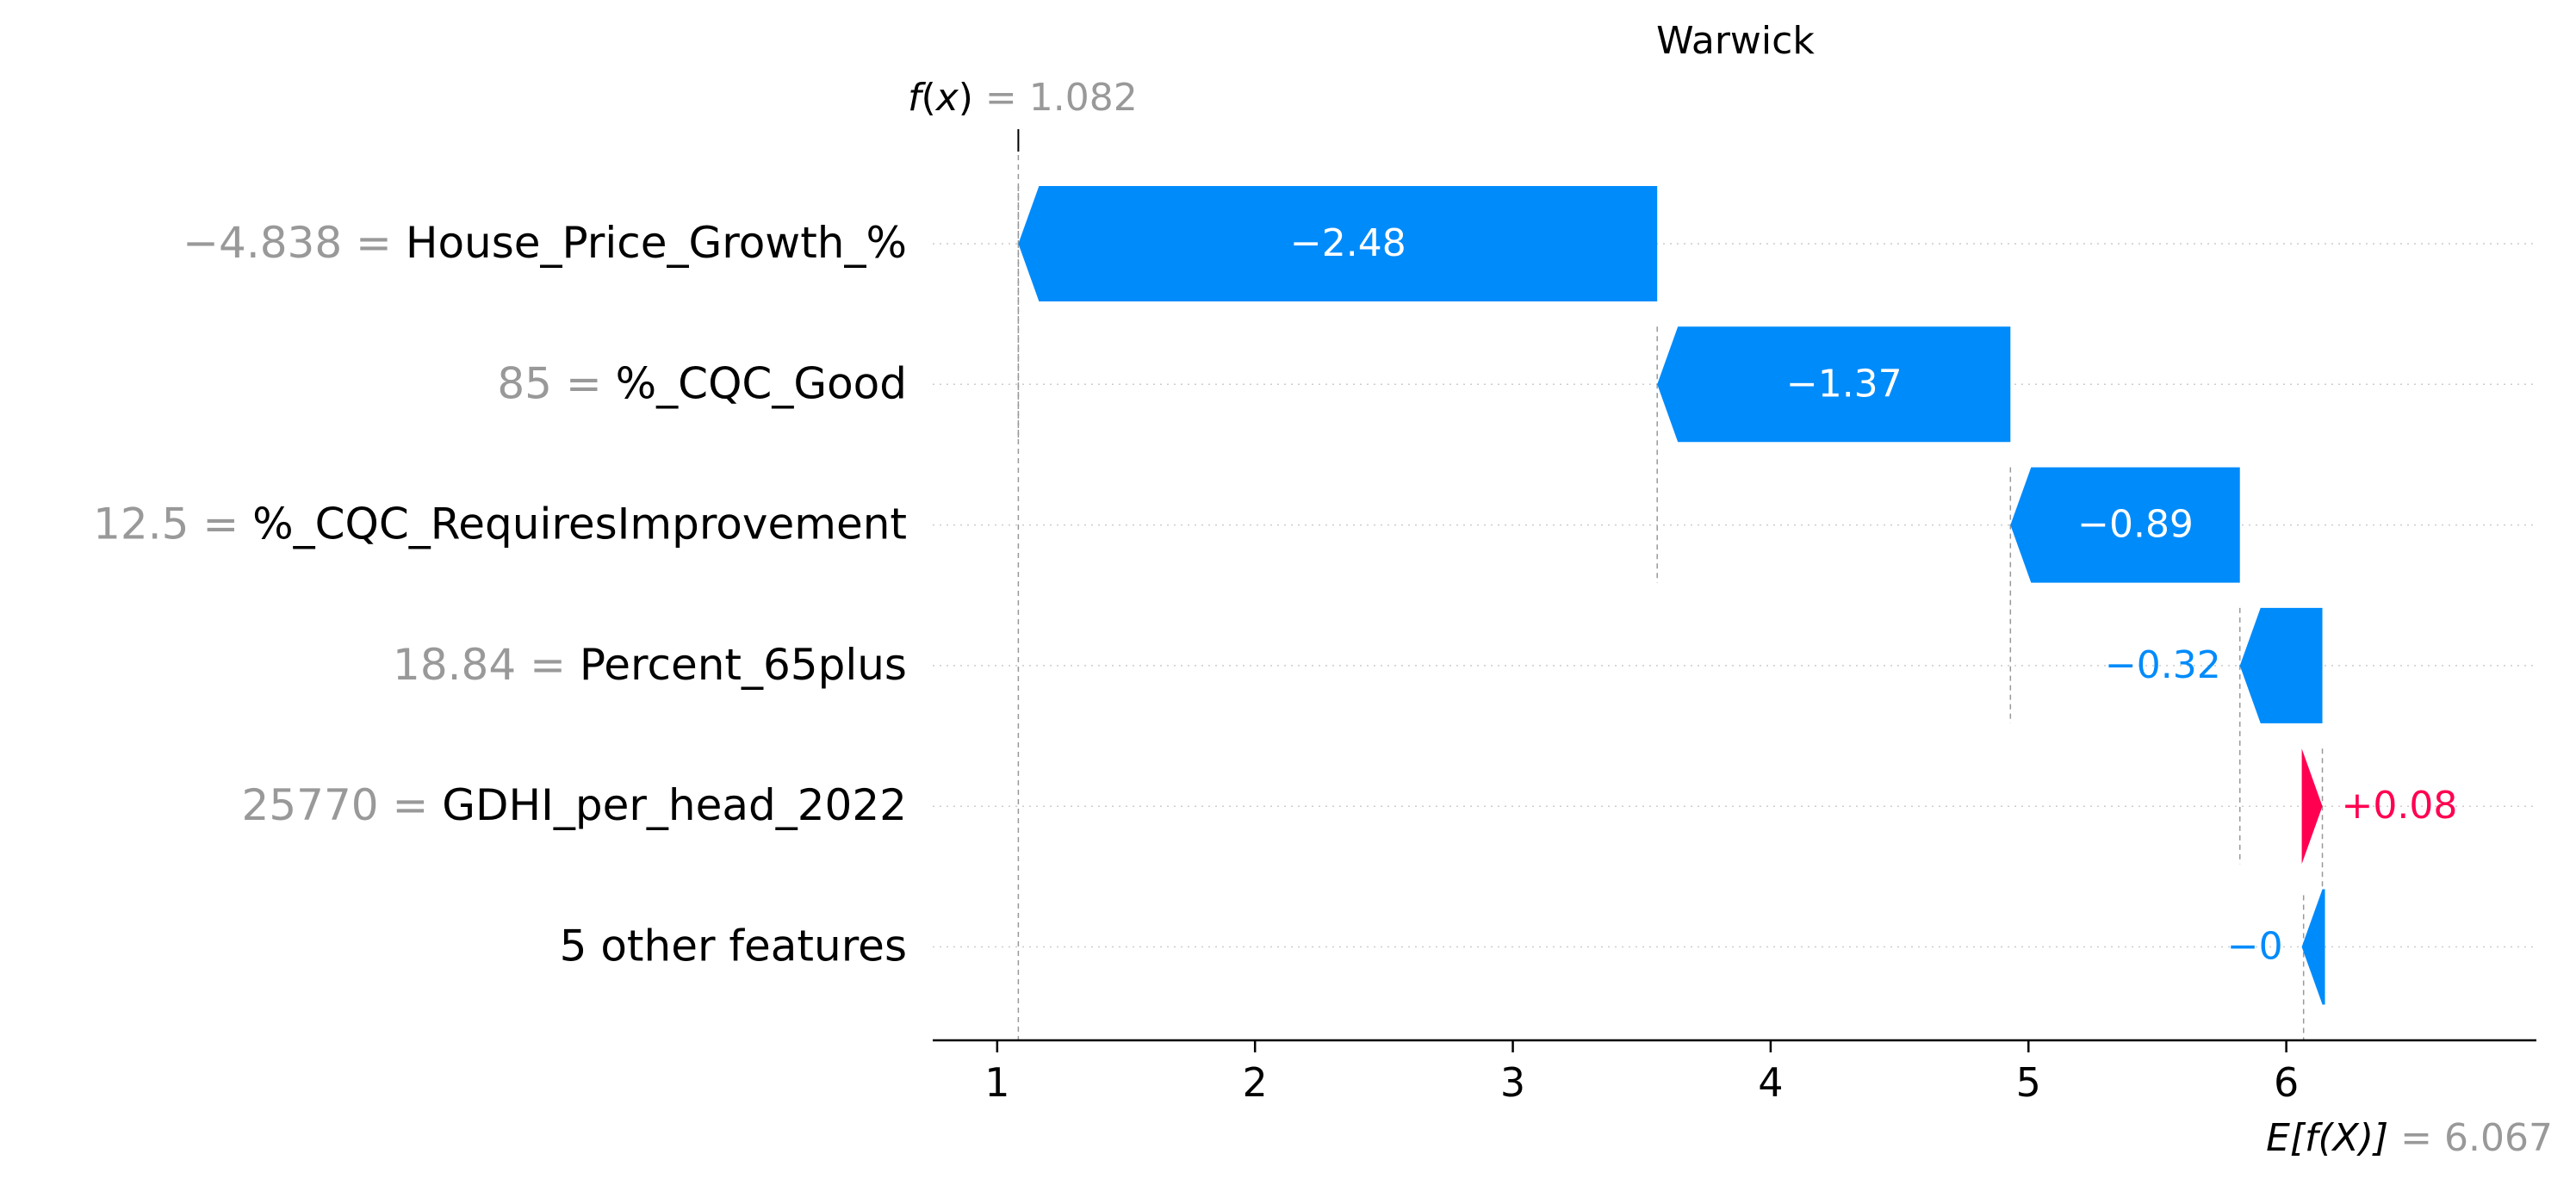  I want to click on fx-label-open: (, so click(929, 98).